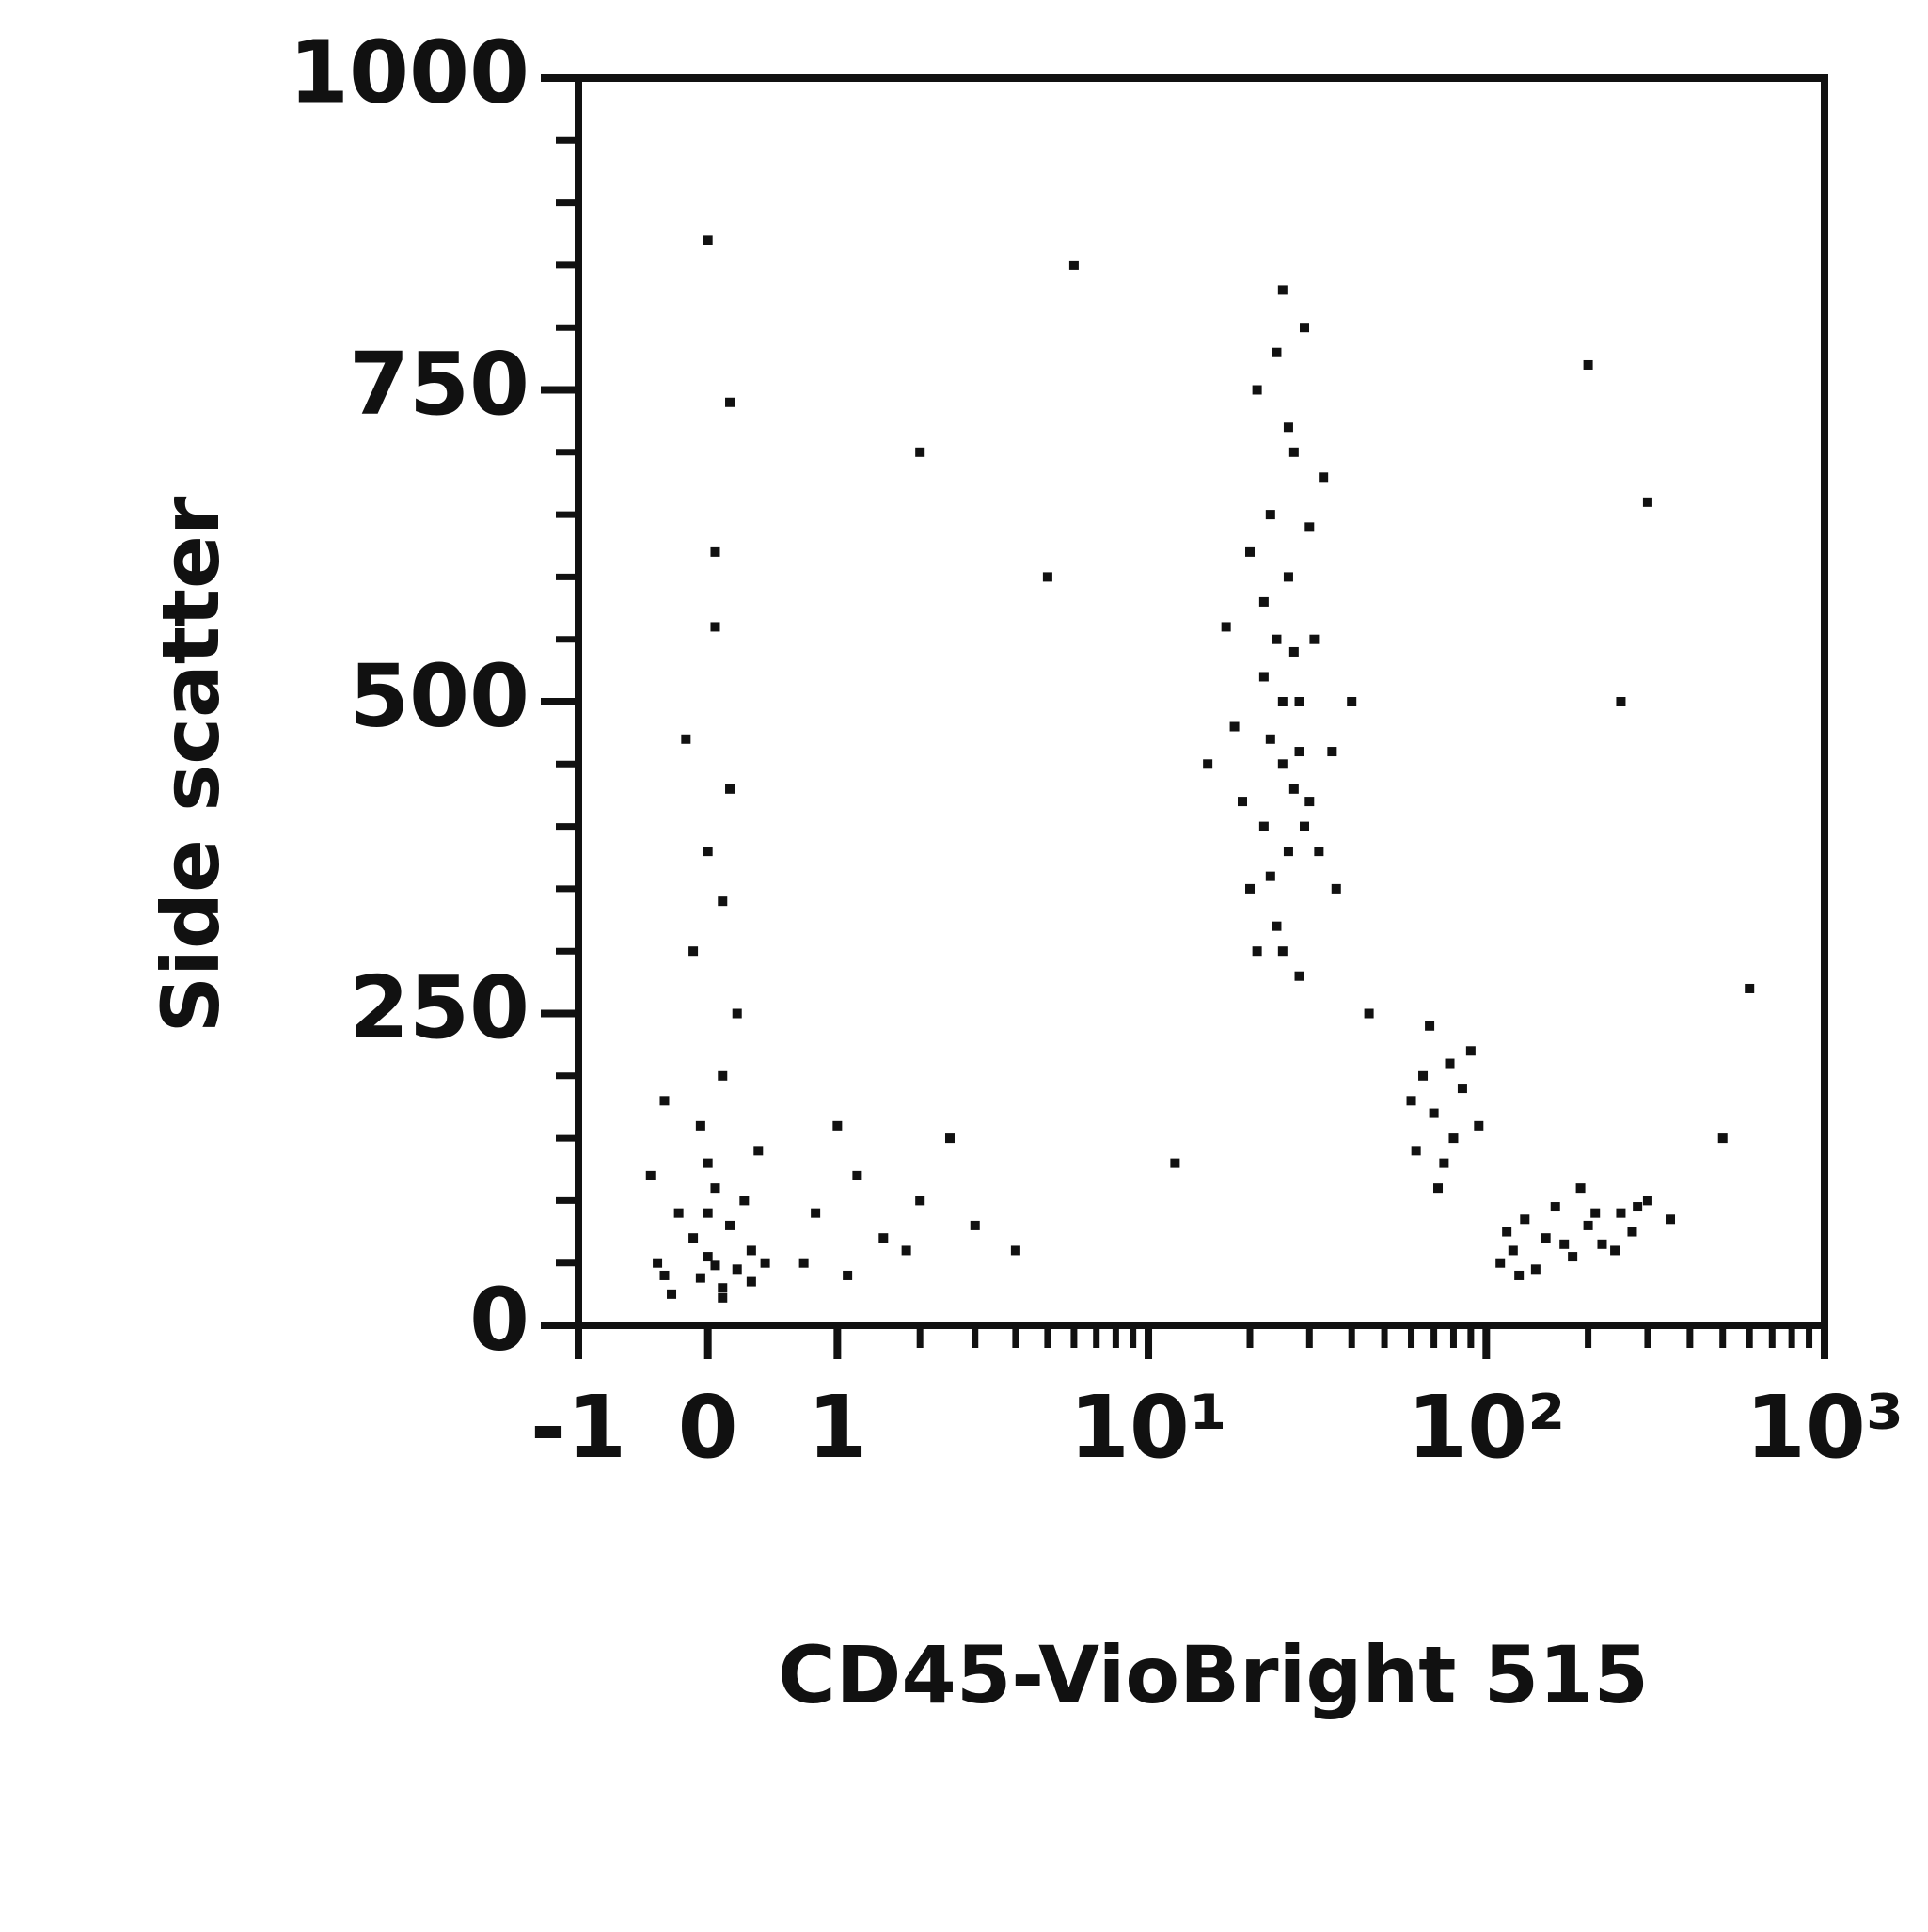 Image resolution: width=1928 pixels, height=1932 pixels. What do you see at coordinates (409, 72) in the screenshot?
I see `y-tick-label: 1000` at bounding box center [409, 72].